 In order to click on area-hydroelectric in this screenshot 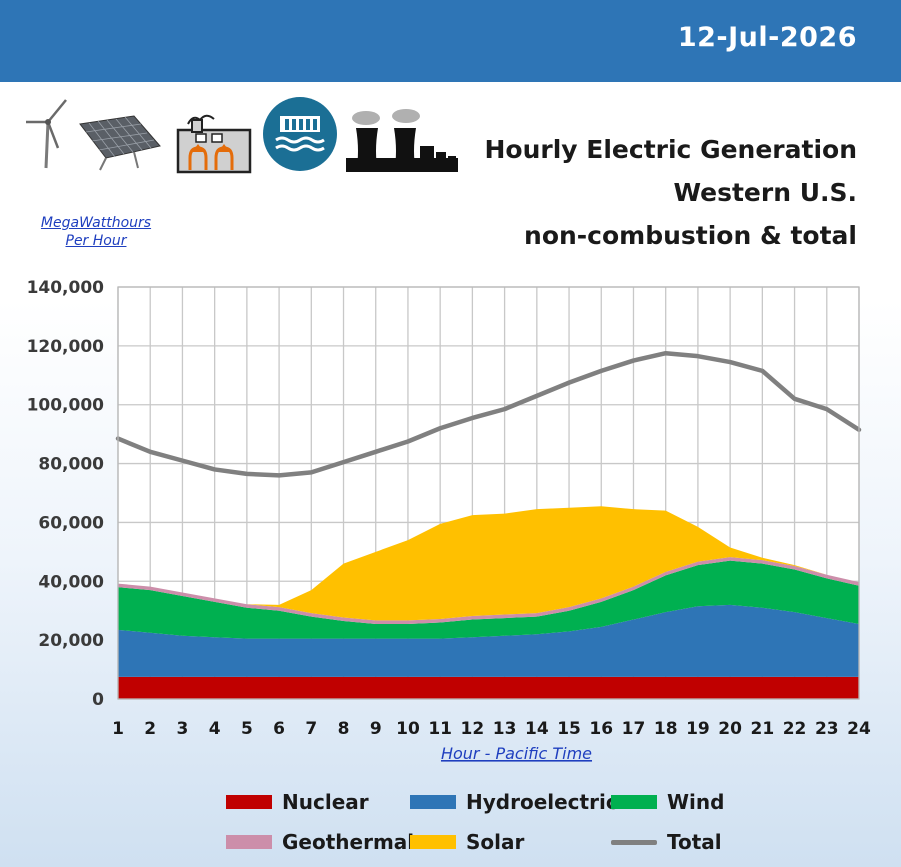, I will do `click(488, 640)`.